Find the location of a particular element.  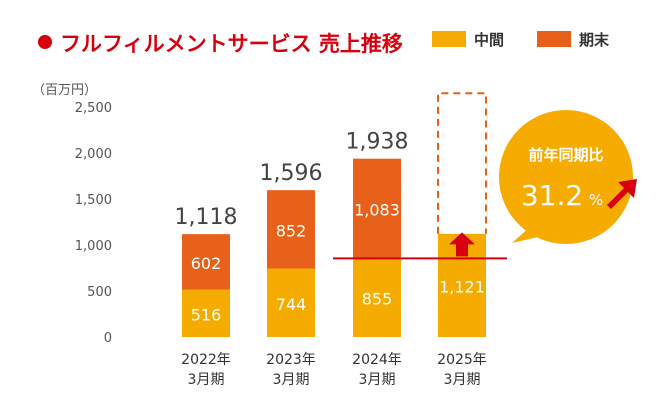

title-bullet-icon is located at coordinates (45, 42).